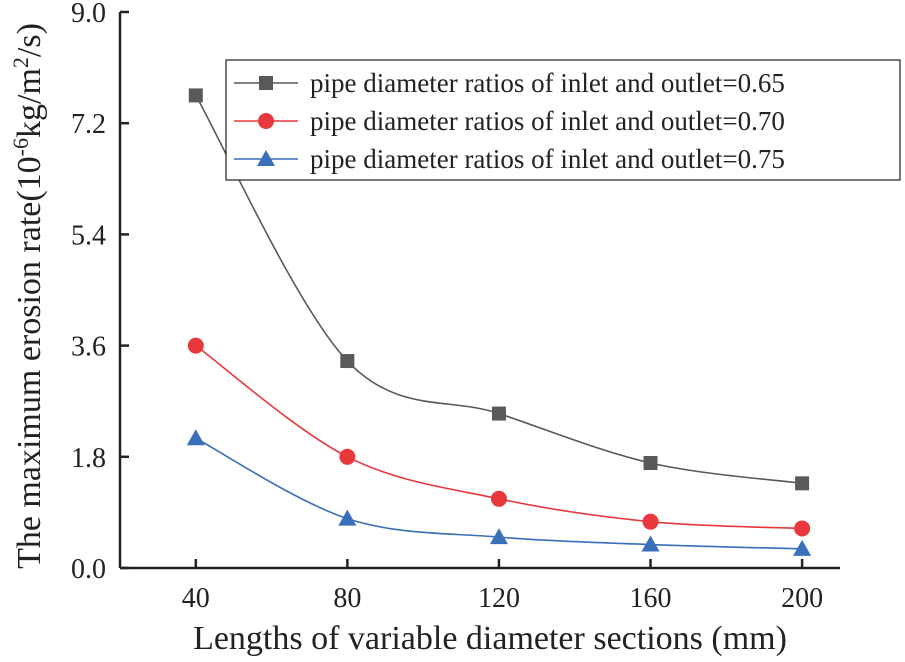 The width and height of the screenshot is (905, 662). Describe the element at coordinates (20, 147) in the screenshot. I see `y-axis-title-exponent: -6` at that location.